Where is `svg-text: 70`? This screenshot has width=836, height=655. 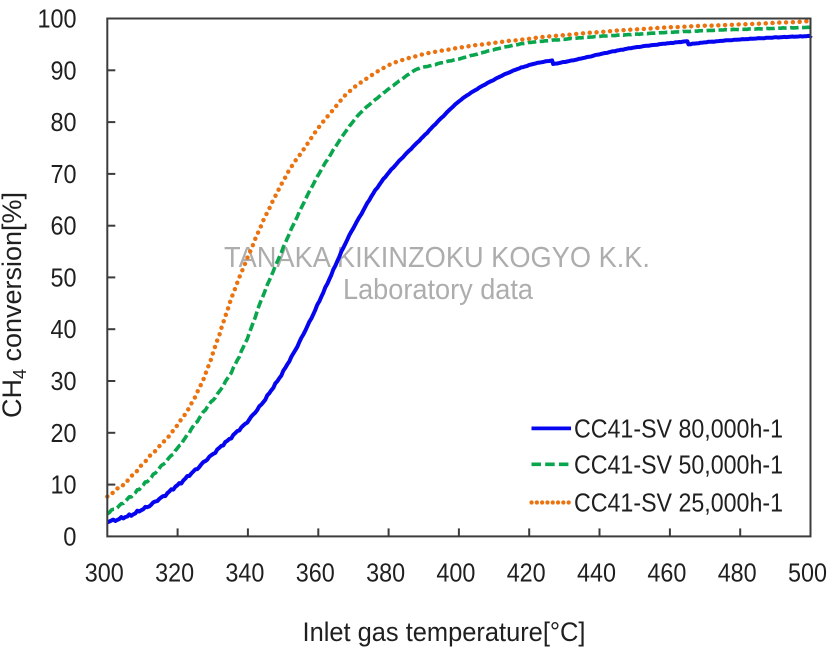 svg-text: 70 is located at coordinates (64, 174).